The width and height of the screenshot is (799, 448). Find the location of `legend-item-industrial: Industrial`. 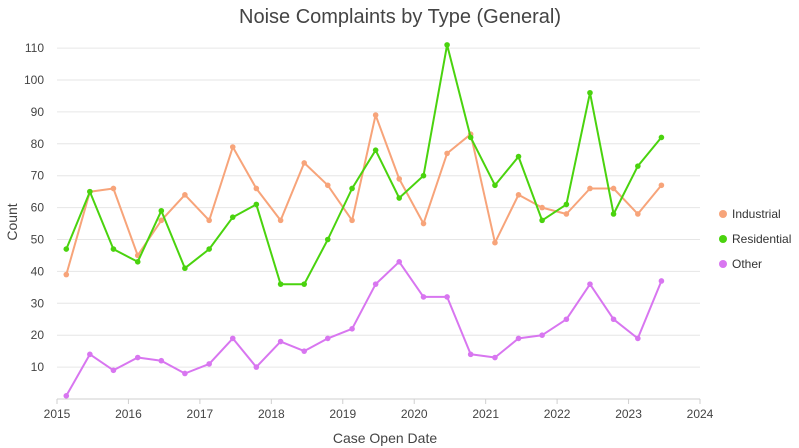

legend-item-industrial: Industrial is located at coordinates (750, 214).